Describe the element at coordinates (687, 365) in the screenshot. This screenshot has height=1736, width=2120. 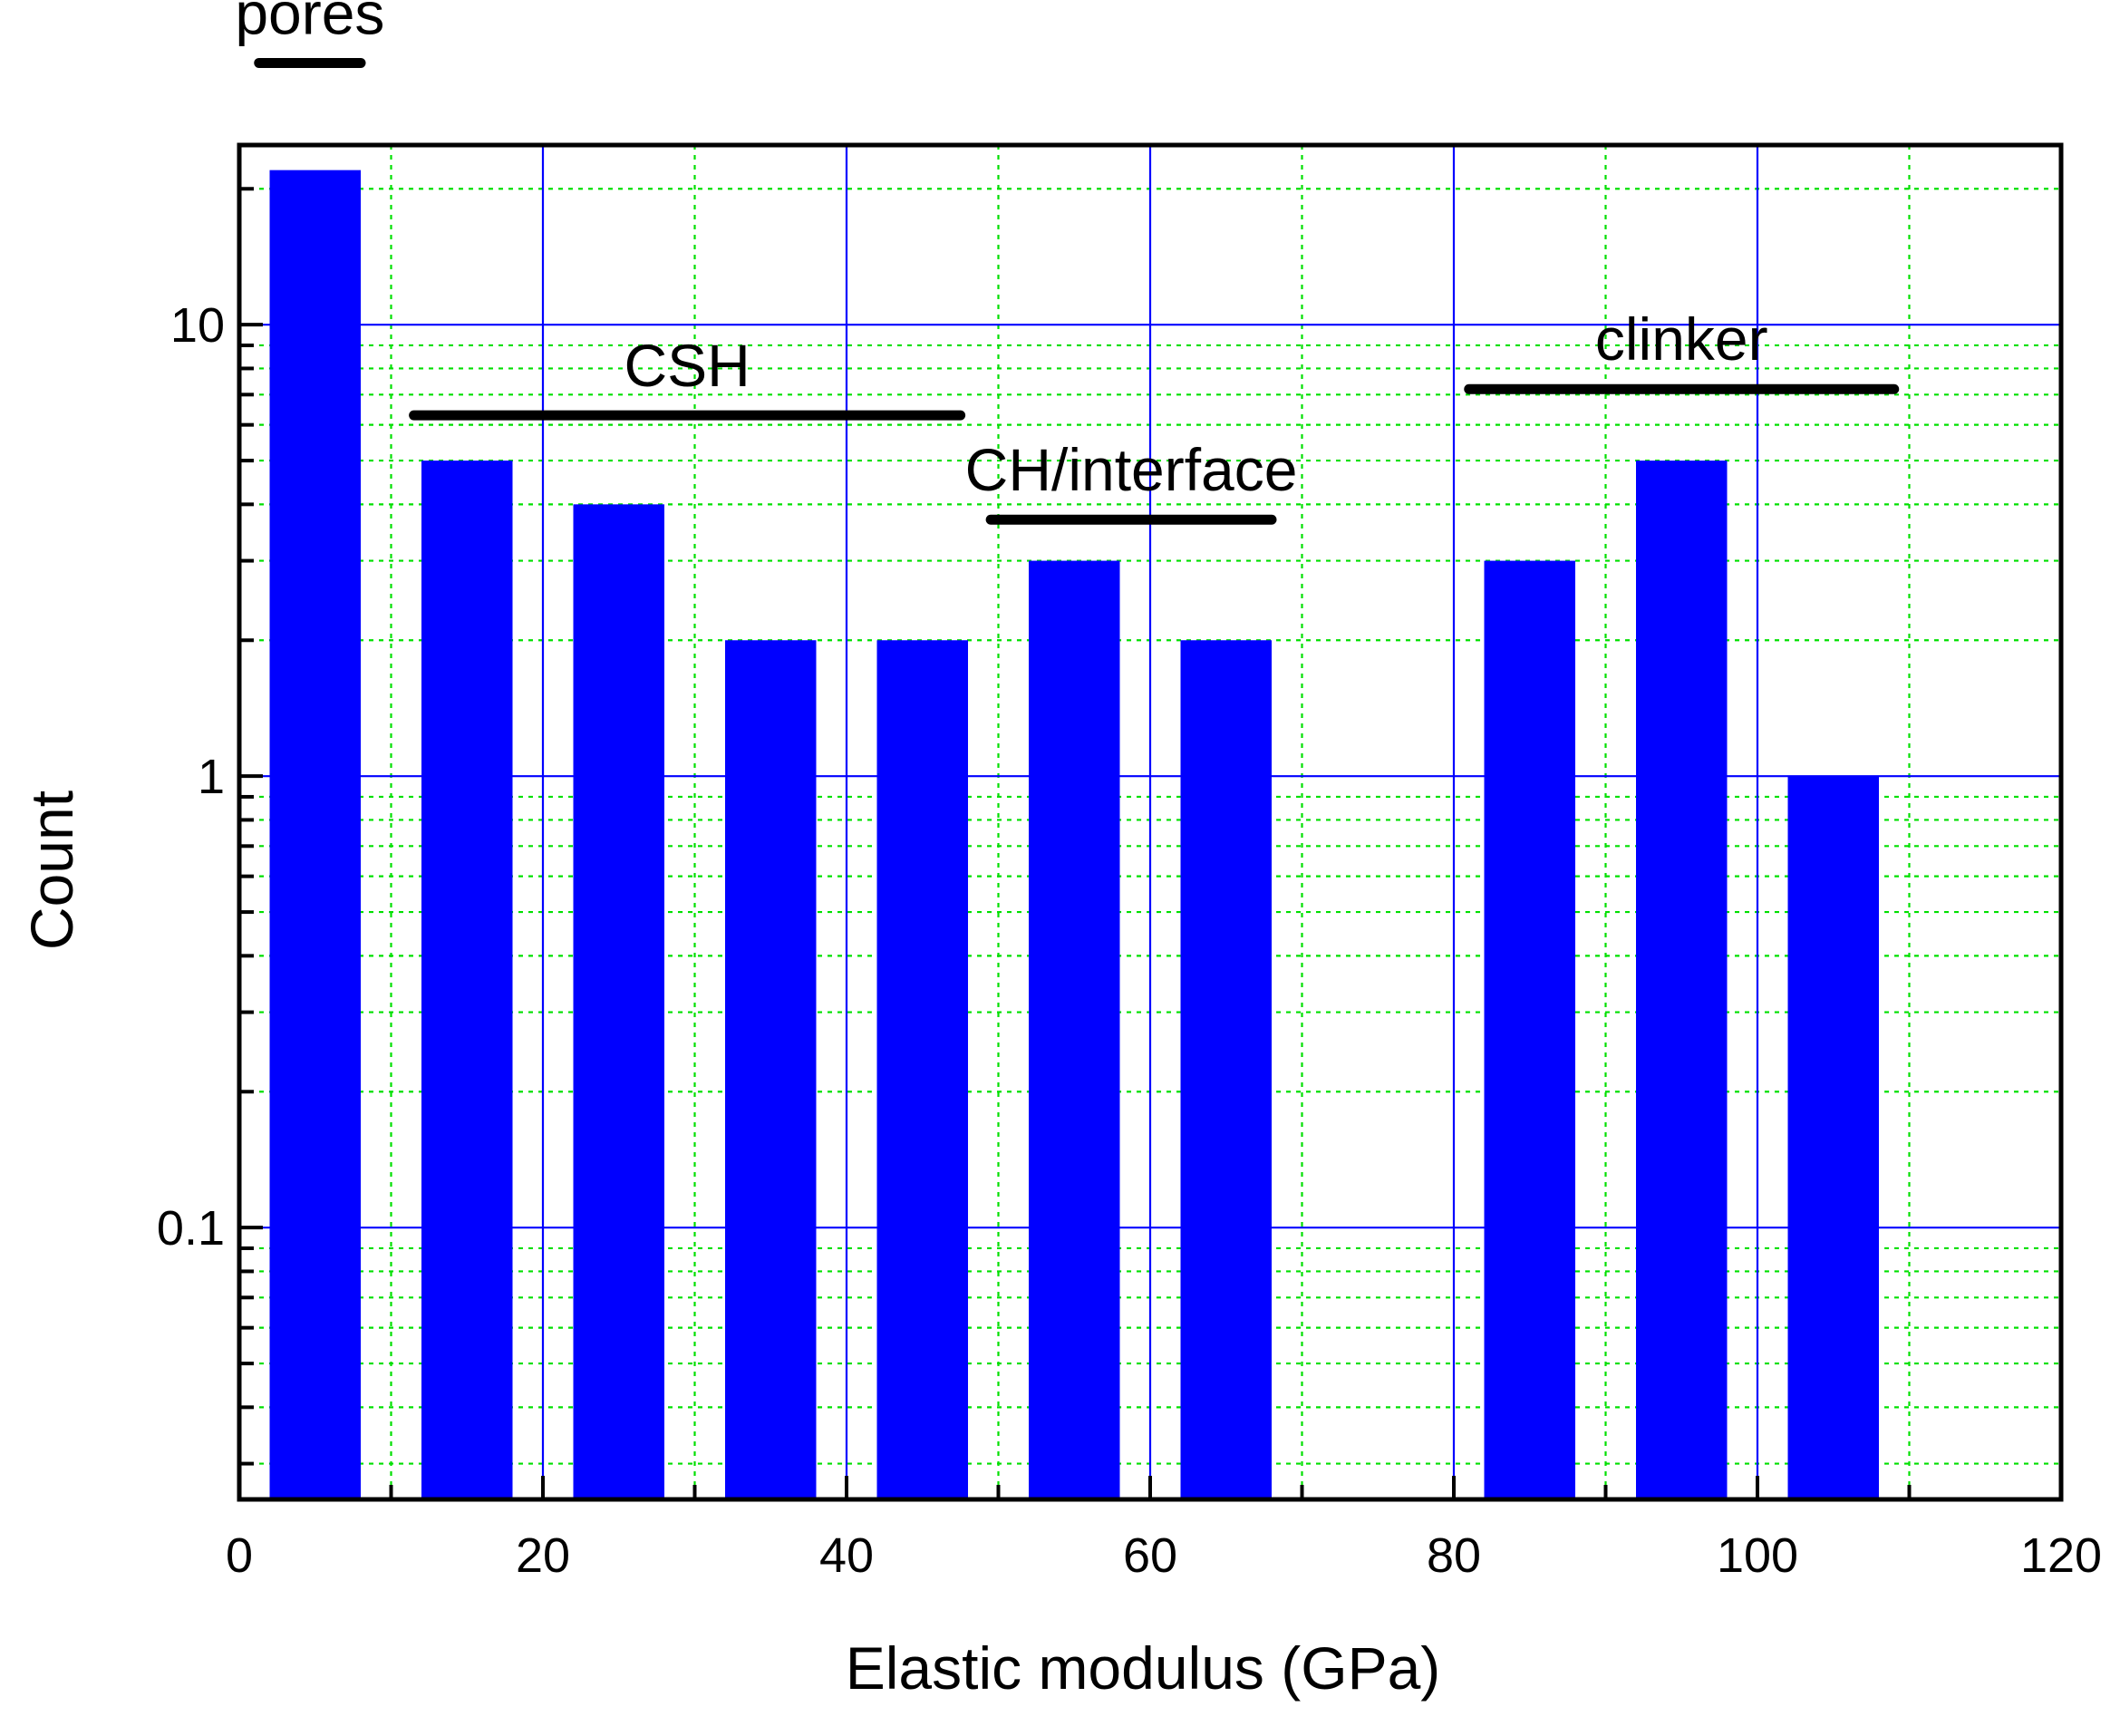
I see `annotation-label: CSH` at that location.